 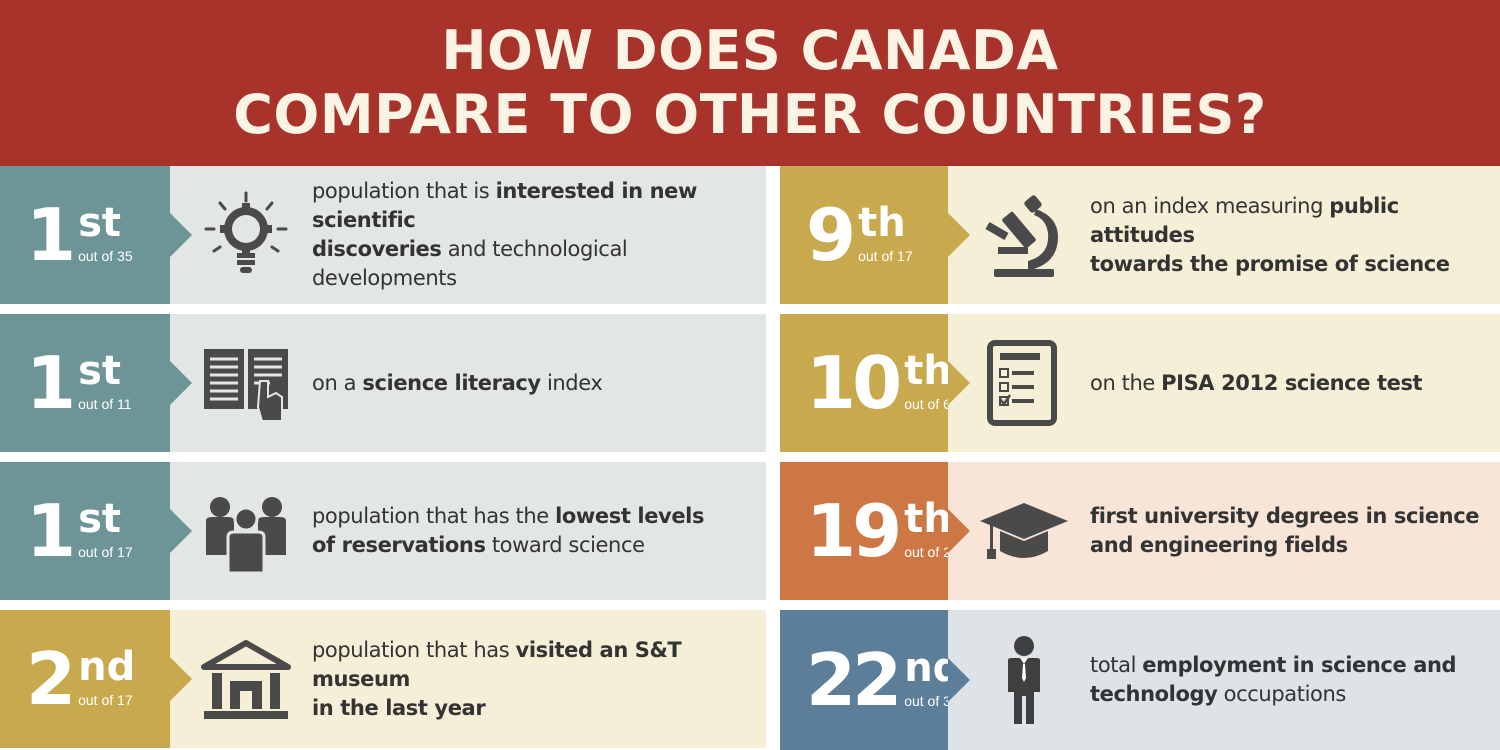 What do you see at coordinates (1024, 383) in the screenshot?
I see `checklist-icon` at bounding box center [1024, 383].